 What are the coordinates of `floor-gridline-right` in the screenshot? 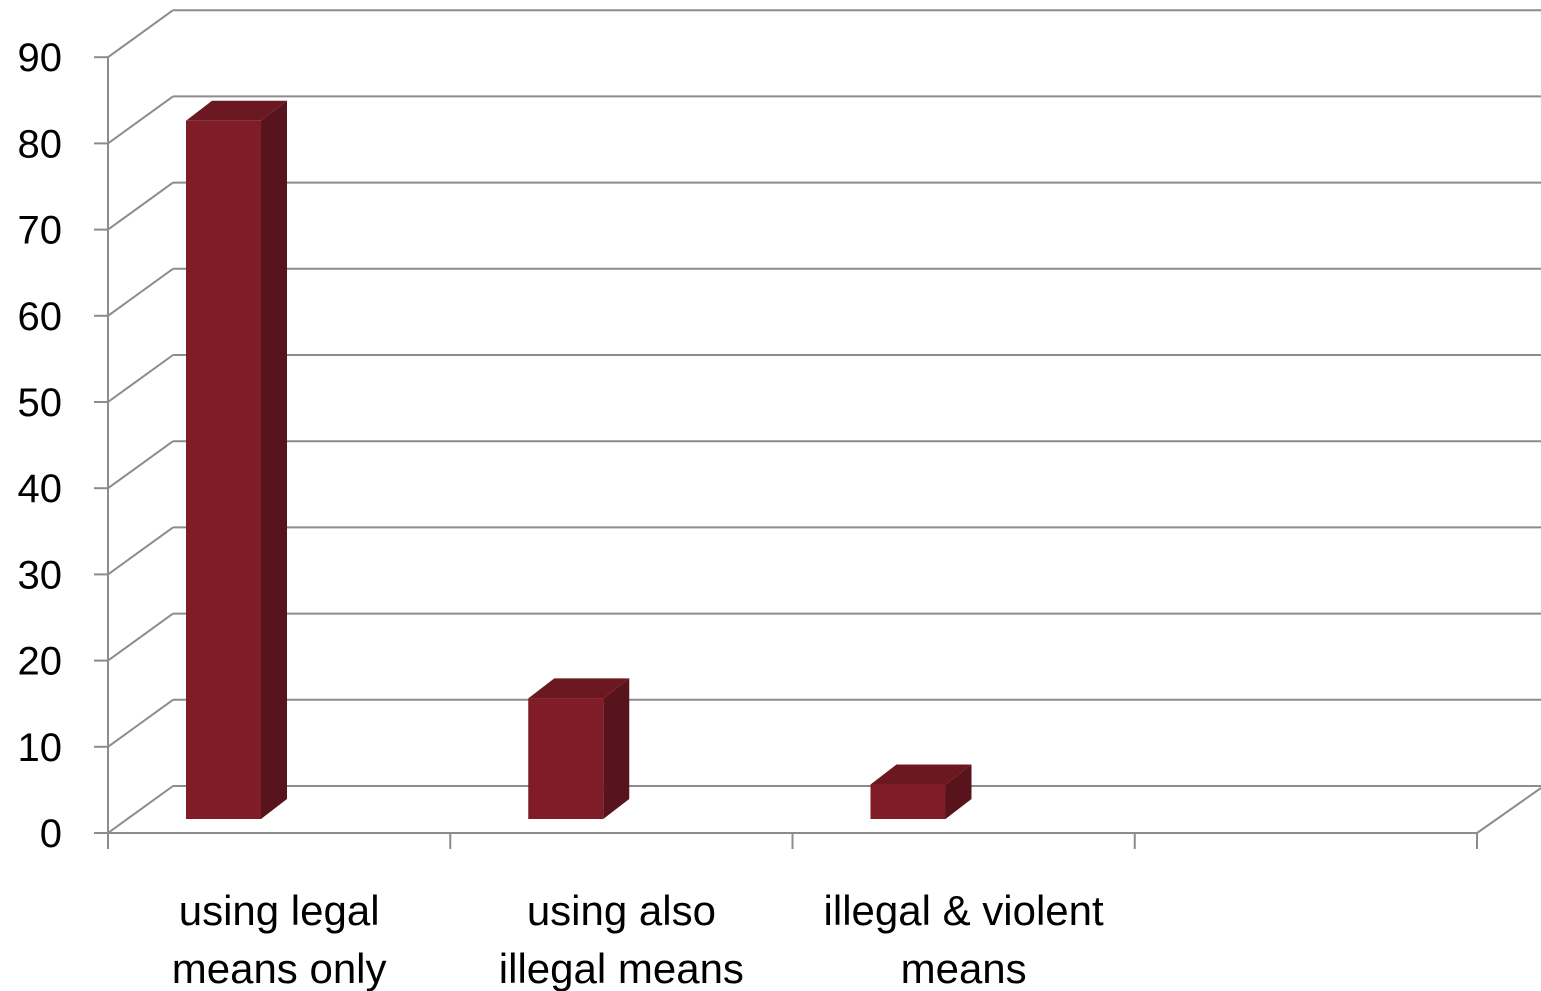 It's located at (1508, 810).